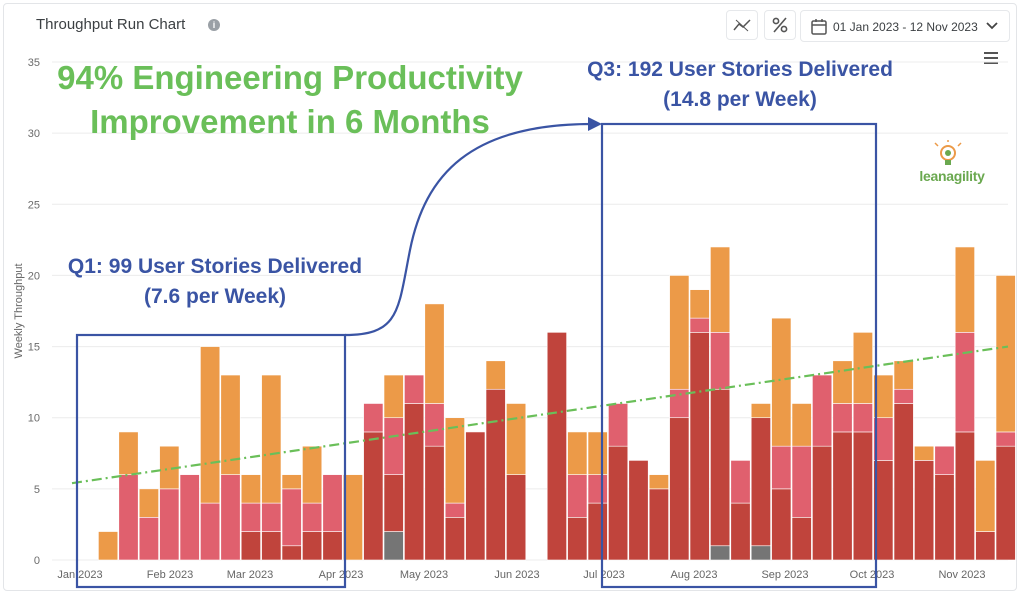 This screenshot has height=595, width=1024. I want to click on headline-line-2: Improvement in 6 Months, so click(290, 121).